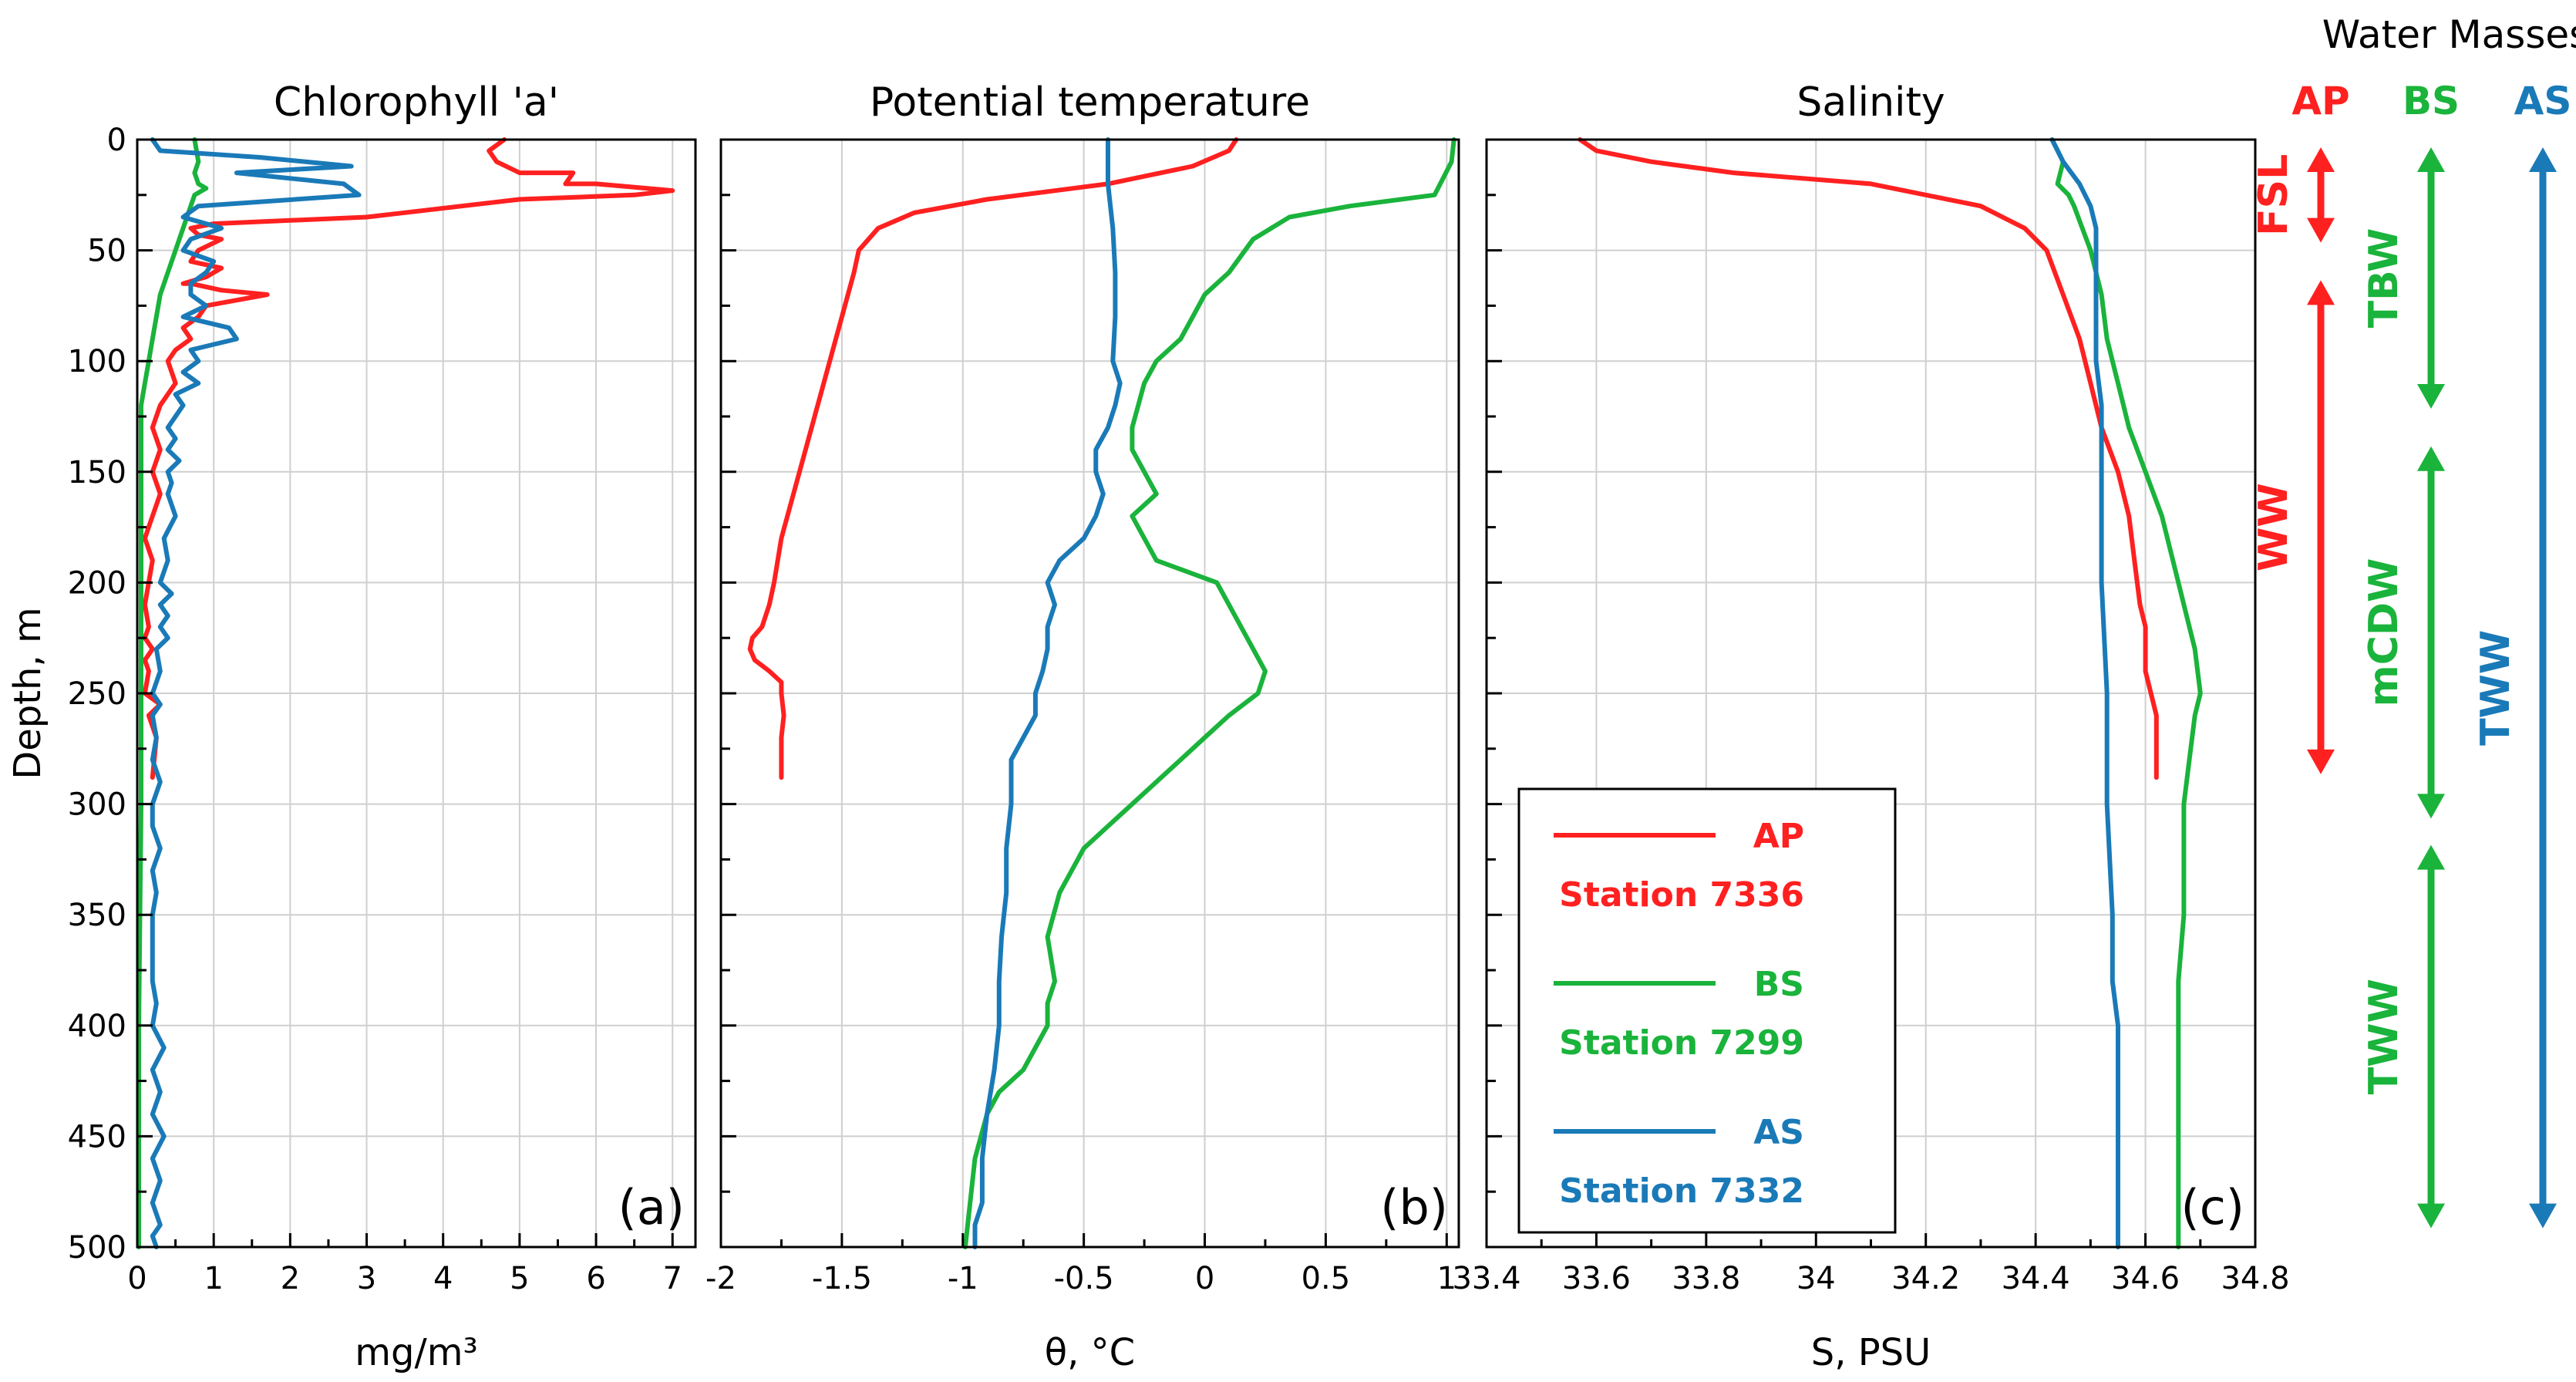 This screenshot has height=1382, width=2576. What do you see at coordinates (651, 1207) in the screenshot?
I see `panel-letter: (a)` at bounding box center [651, 1207].